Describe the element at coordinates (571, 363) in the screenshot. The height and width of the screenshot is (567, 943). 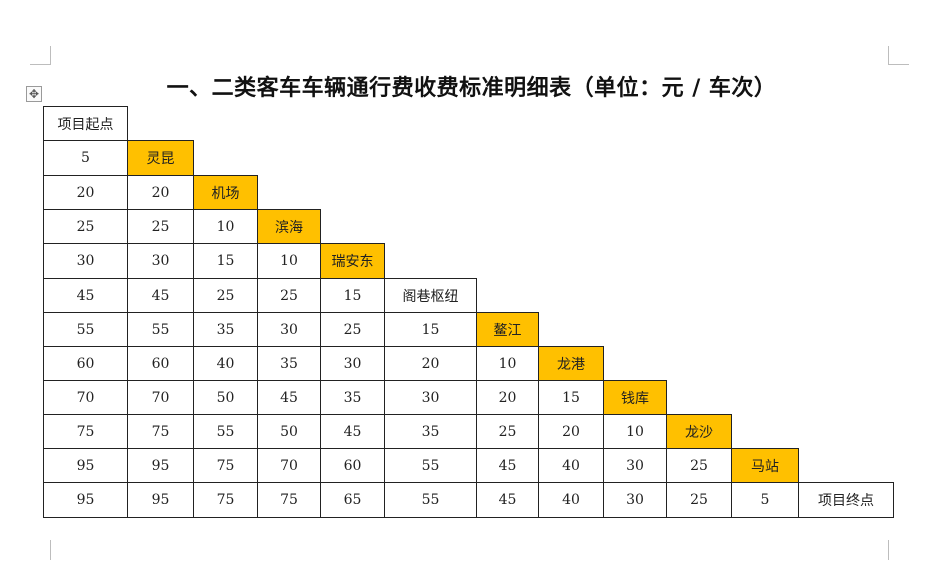
I see `station-cell: 龙港` at that location.